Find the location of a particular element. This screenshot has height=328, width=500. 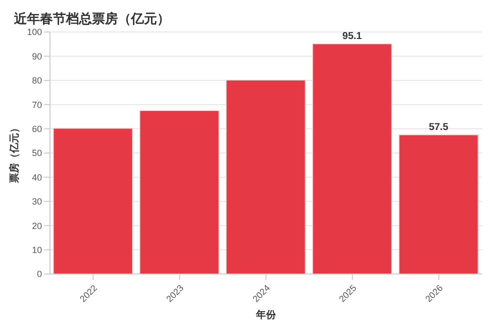

y-tick-label: 50 is located at coordinates (37, 153).